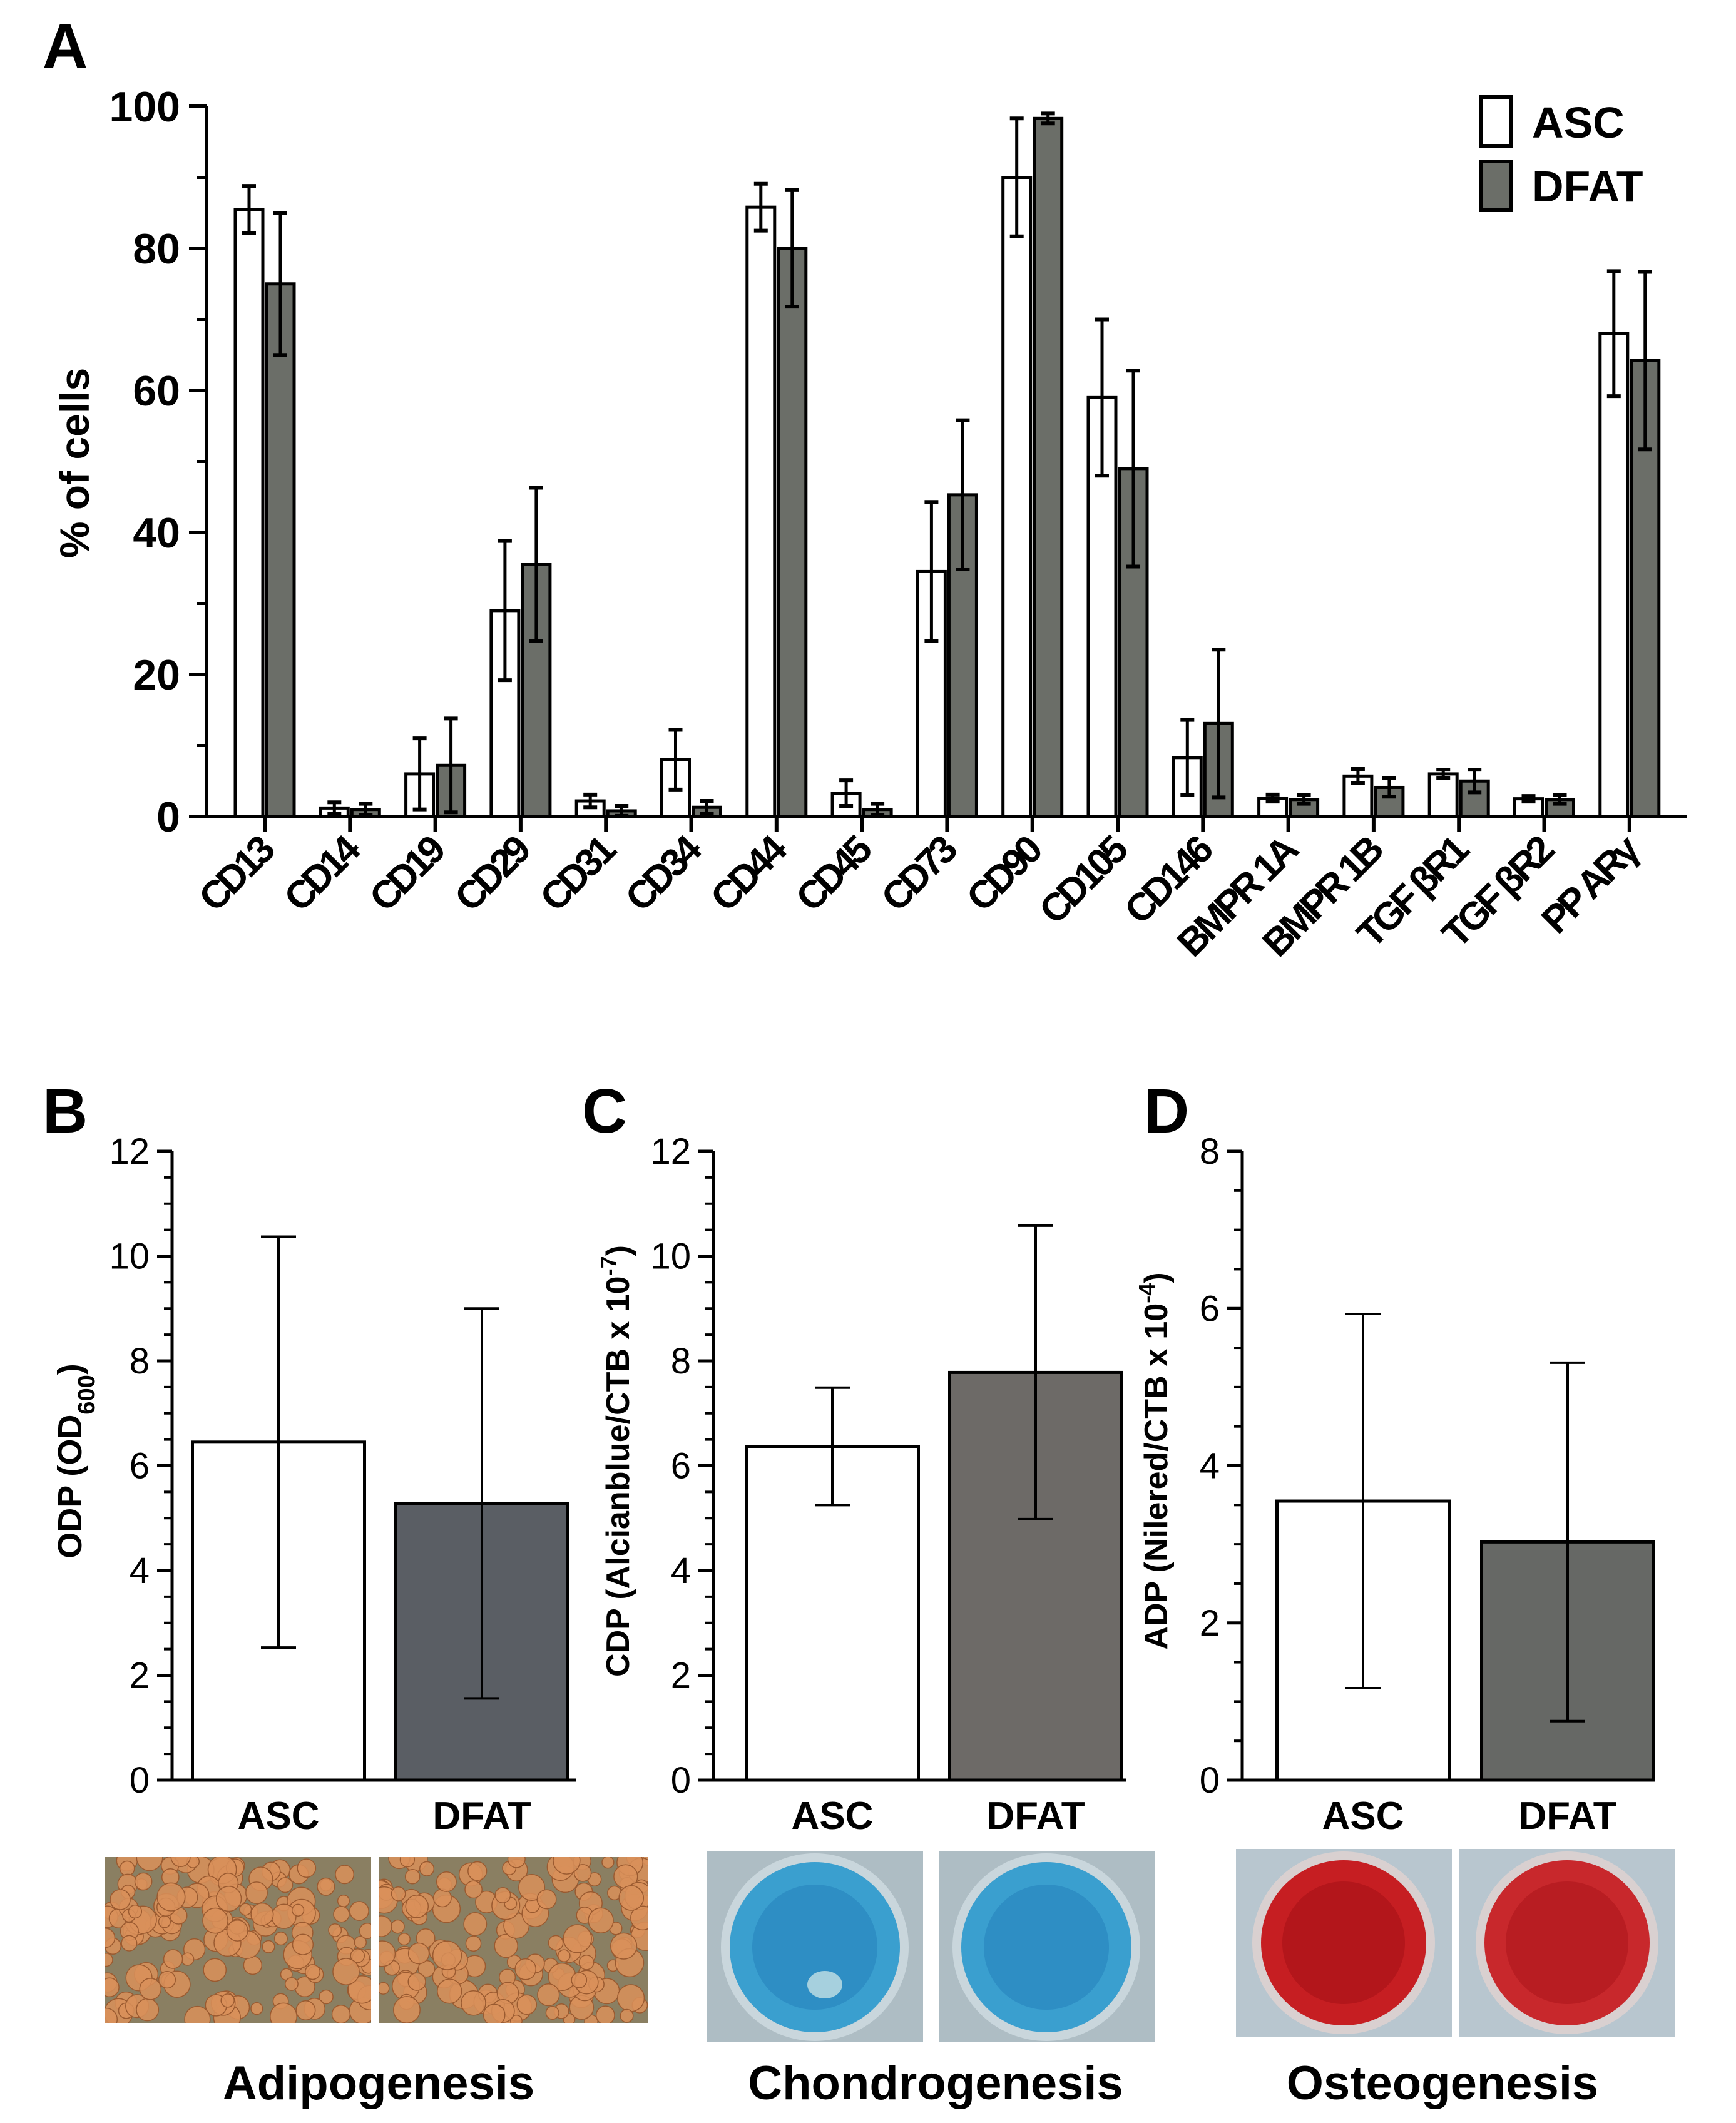 The image size is (1736, 2123). Describe the element at coordinates (681, 1362) in the screenshot. I see `panel-c-y-tick-label: 8` at that location.